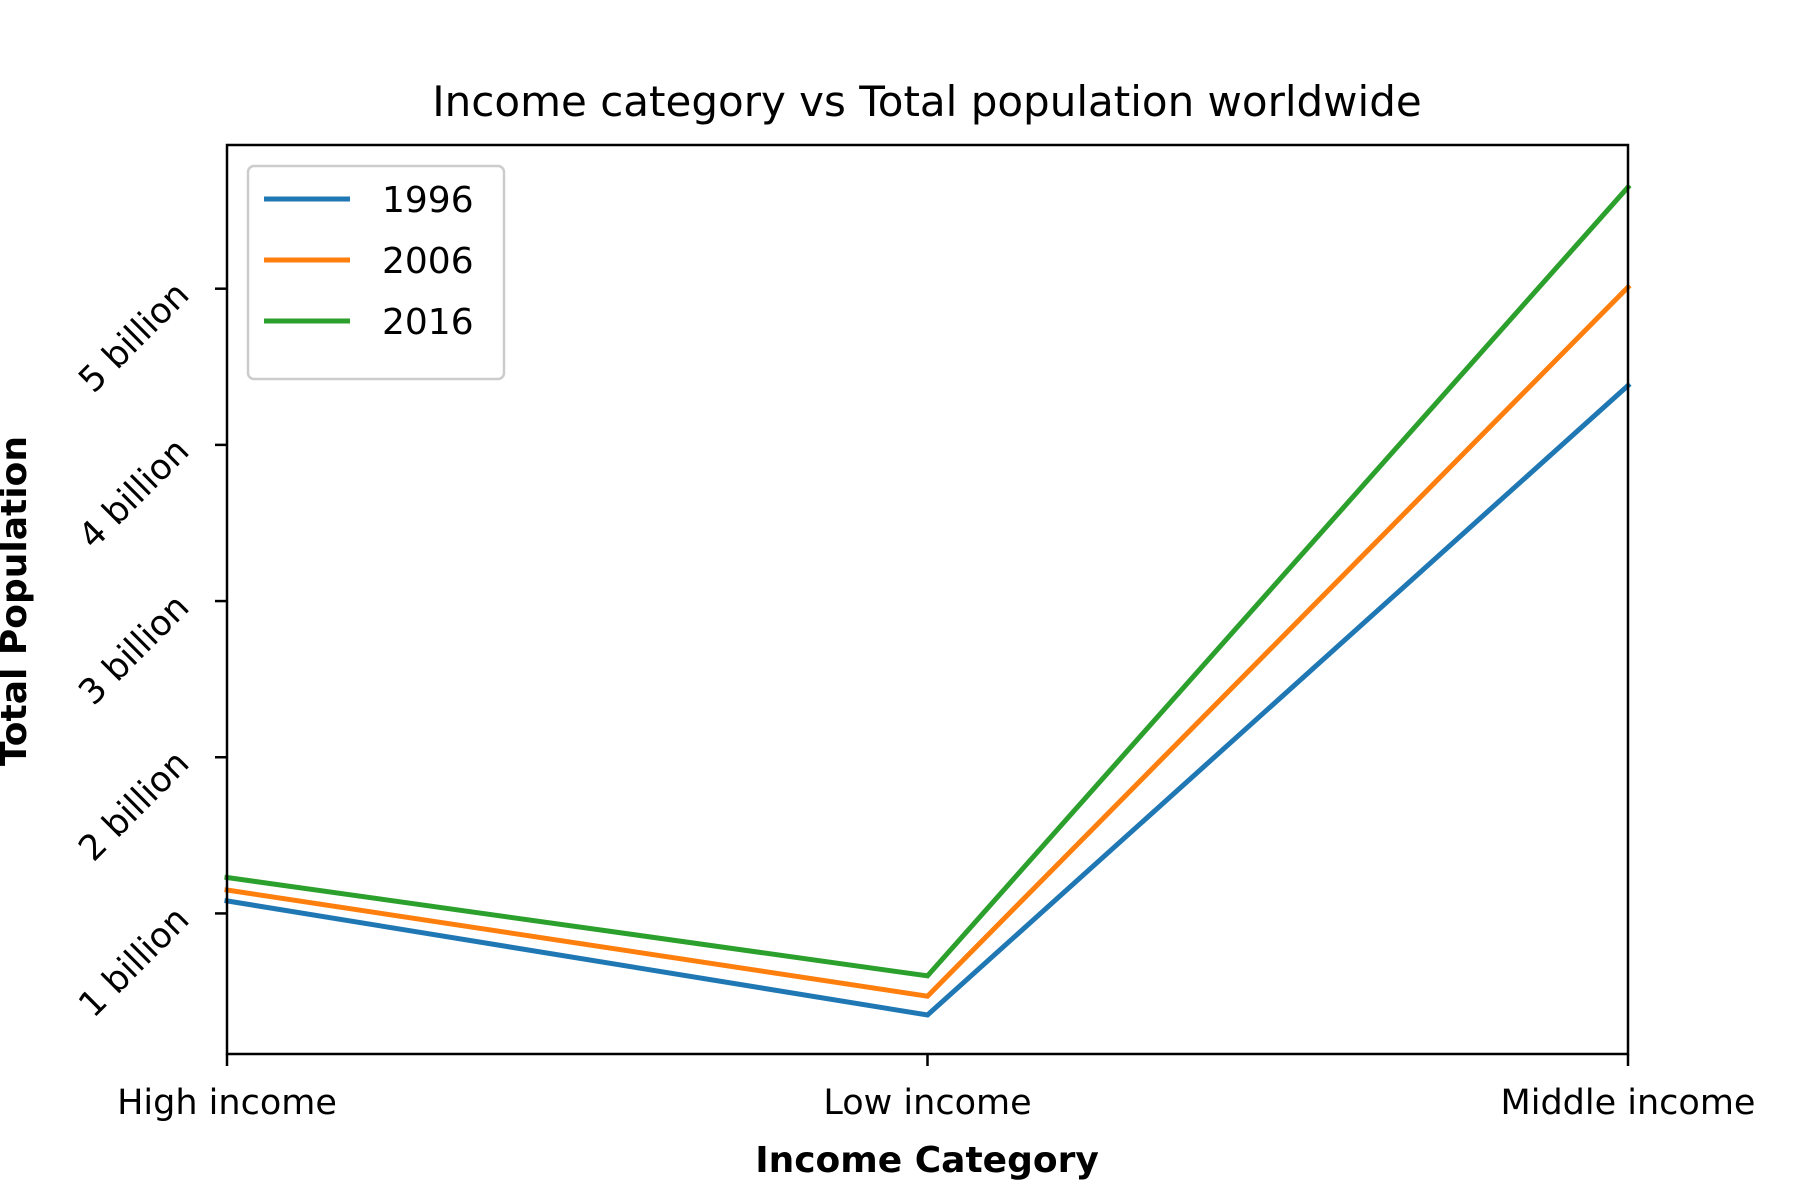 The height and width of the screenshot is (1200, 1800). I want to click on x-tick-label: High income, so click(227, 1103).